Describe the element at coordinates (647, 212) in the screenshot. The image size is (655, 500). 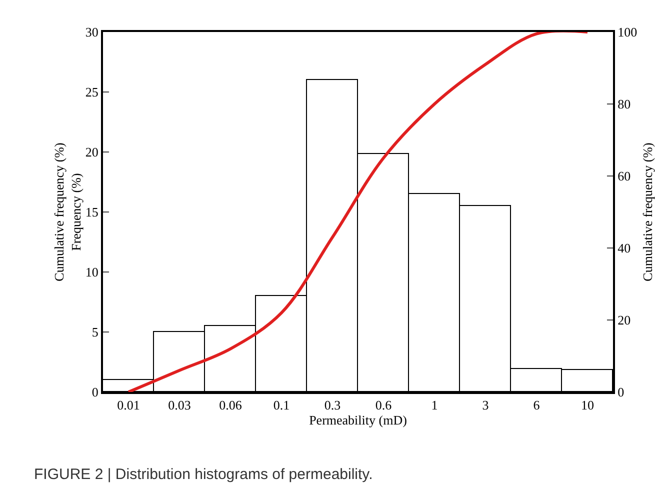
I see `y2-axis-title: Cumulative frequency (%)` at that location.